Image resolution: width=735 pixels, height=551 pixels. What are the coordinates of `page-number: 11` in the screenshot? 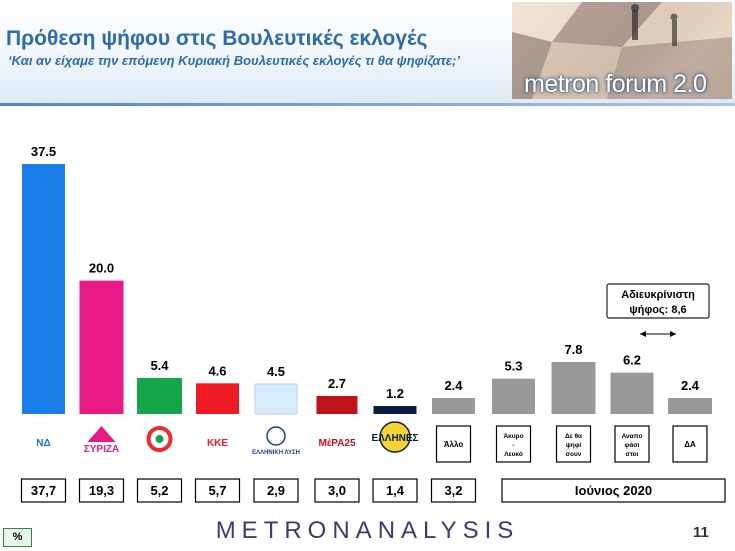 It's located at (701, 532).